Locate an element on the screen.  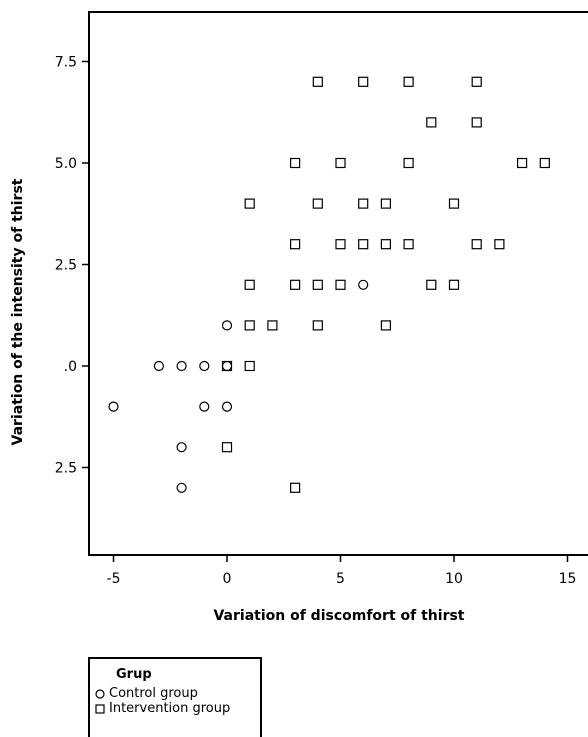
x-tick-label: 15 is located at coordinates (568, 579).